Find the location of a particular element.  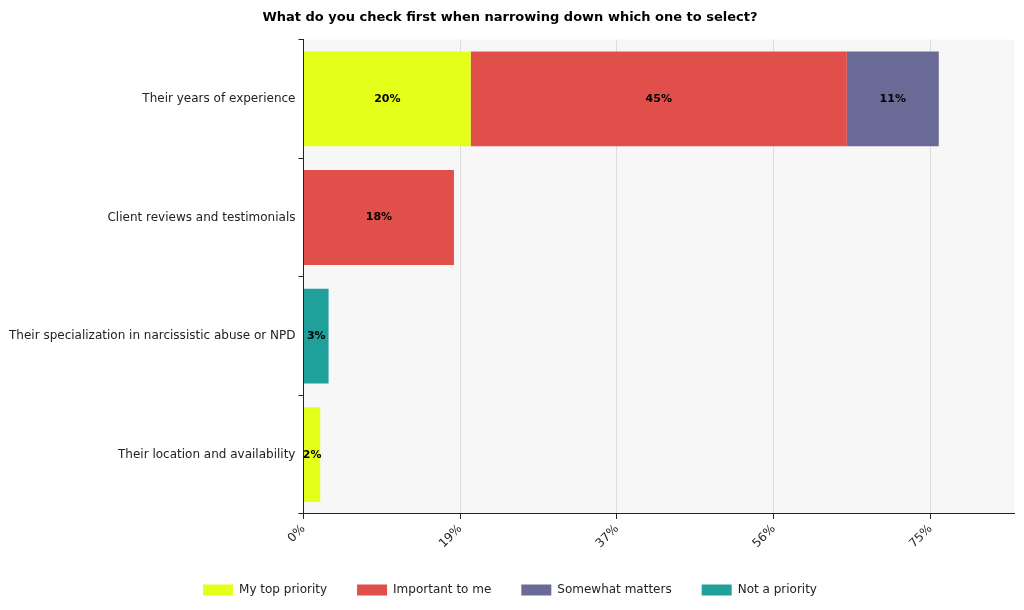

data-label: 18% is located at coordinates (379, 217).